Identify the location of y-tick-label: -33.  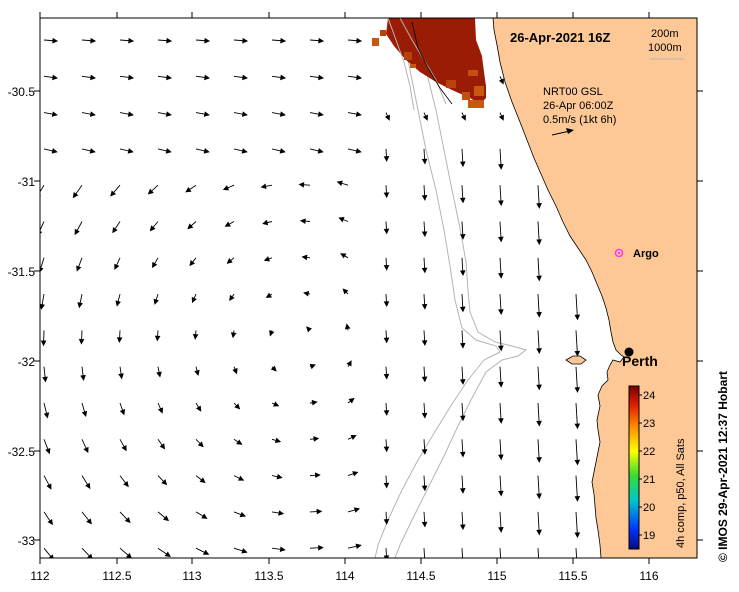
(27, 541).